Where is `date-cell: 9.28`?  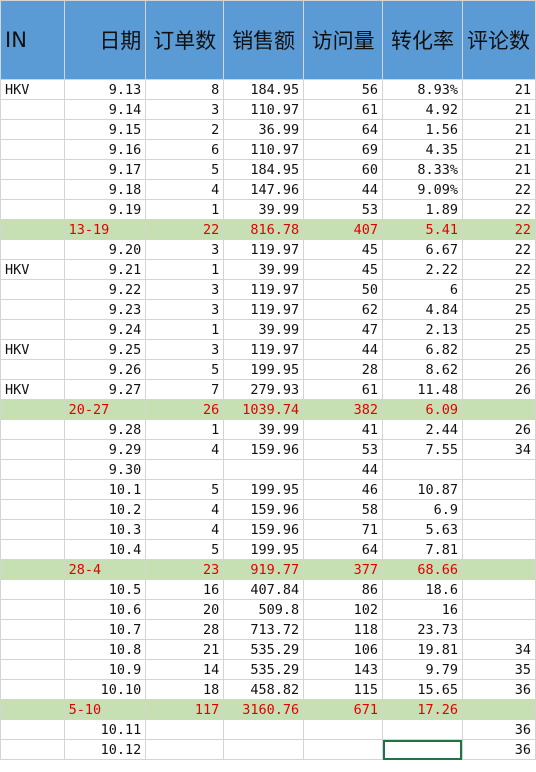
date-cell: 9.28 is located at coordinates (105, 429).